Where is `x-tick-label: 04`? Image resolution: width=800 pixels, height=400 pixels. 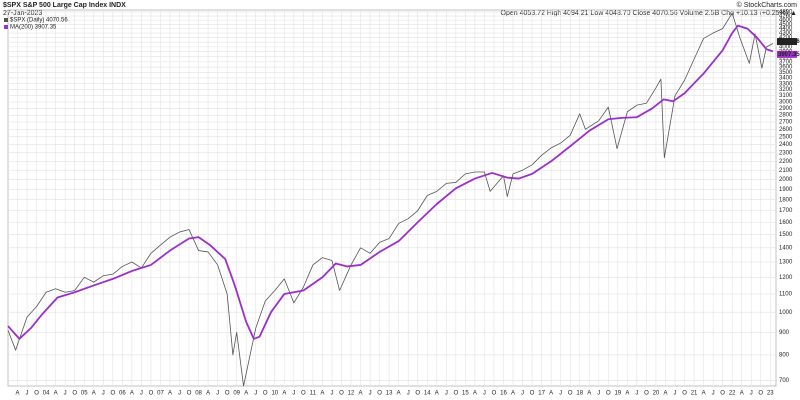 x-tick-label: 04 is located at coordinates (46, 394).